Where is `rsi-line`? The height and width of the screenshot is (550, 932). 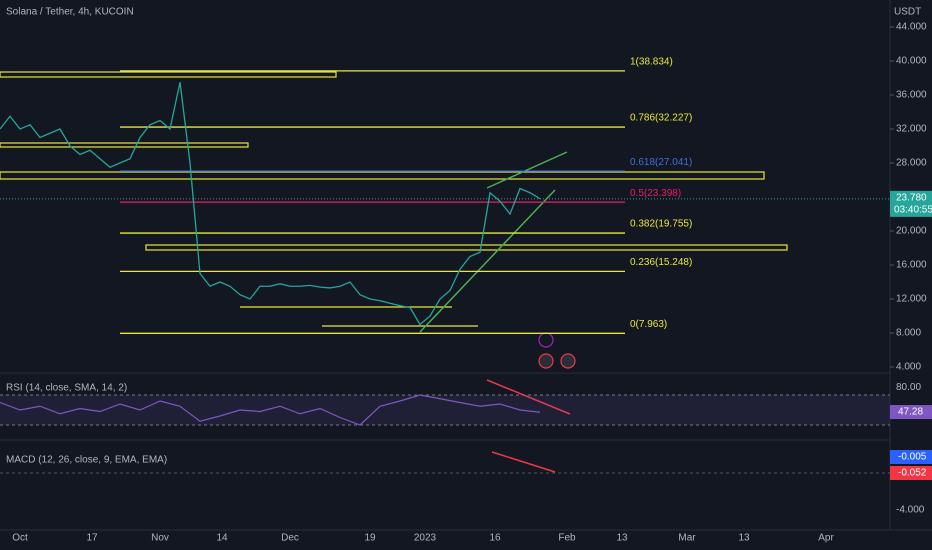
rsi-line is located at coordinates (270, 410).